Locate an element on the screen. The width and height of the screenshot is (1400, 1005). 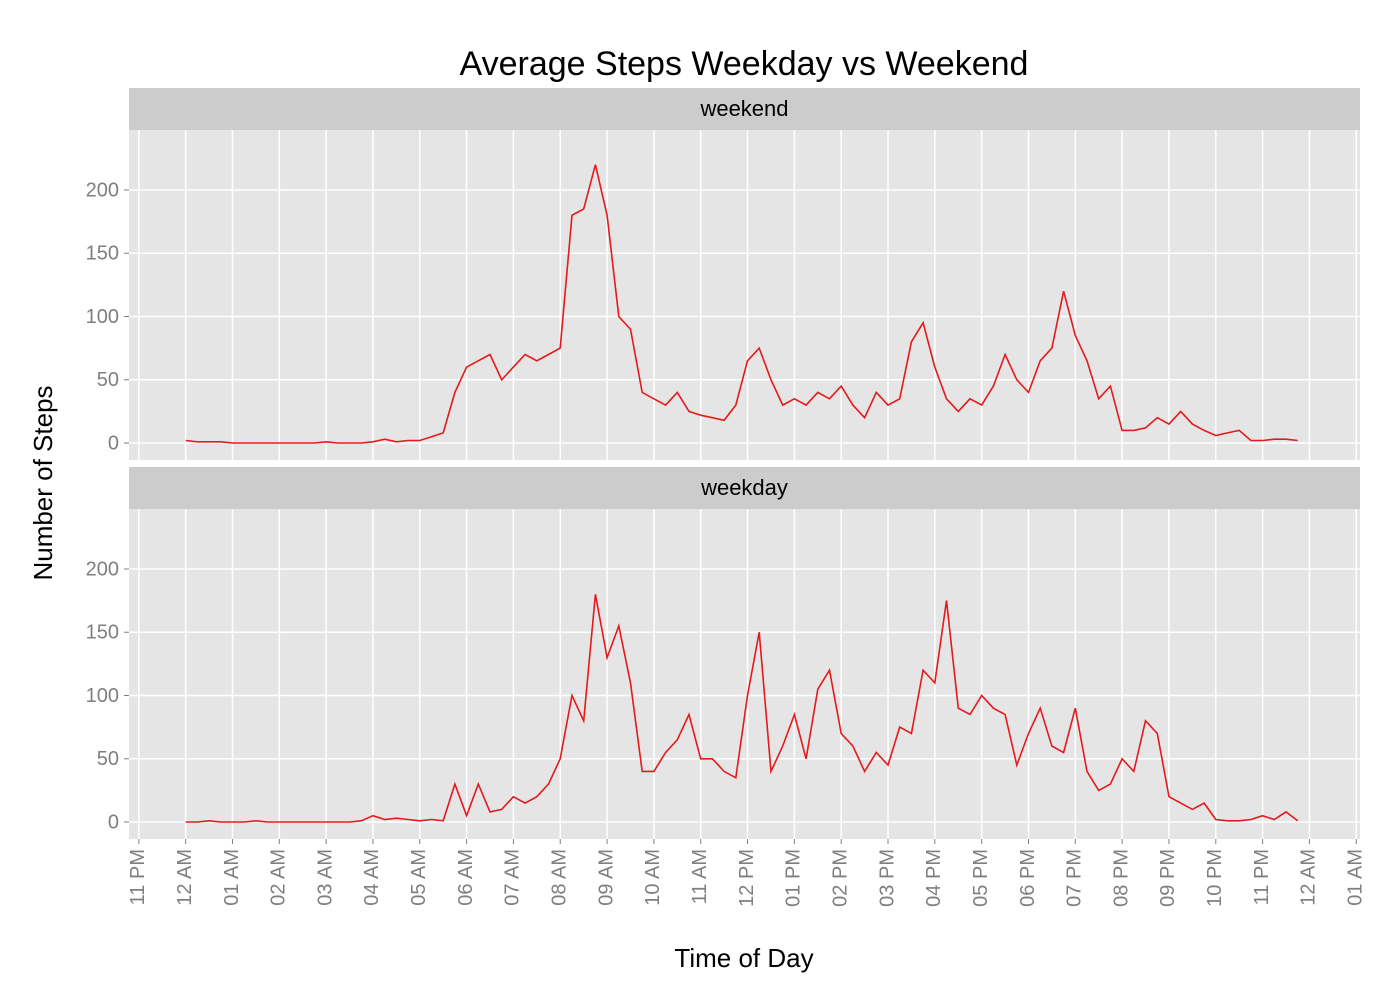
x-tick-label: 02 AM is located at coordinates (279, 877).